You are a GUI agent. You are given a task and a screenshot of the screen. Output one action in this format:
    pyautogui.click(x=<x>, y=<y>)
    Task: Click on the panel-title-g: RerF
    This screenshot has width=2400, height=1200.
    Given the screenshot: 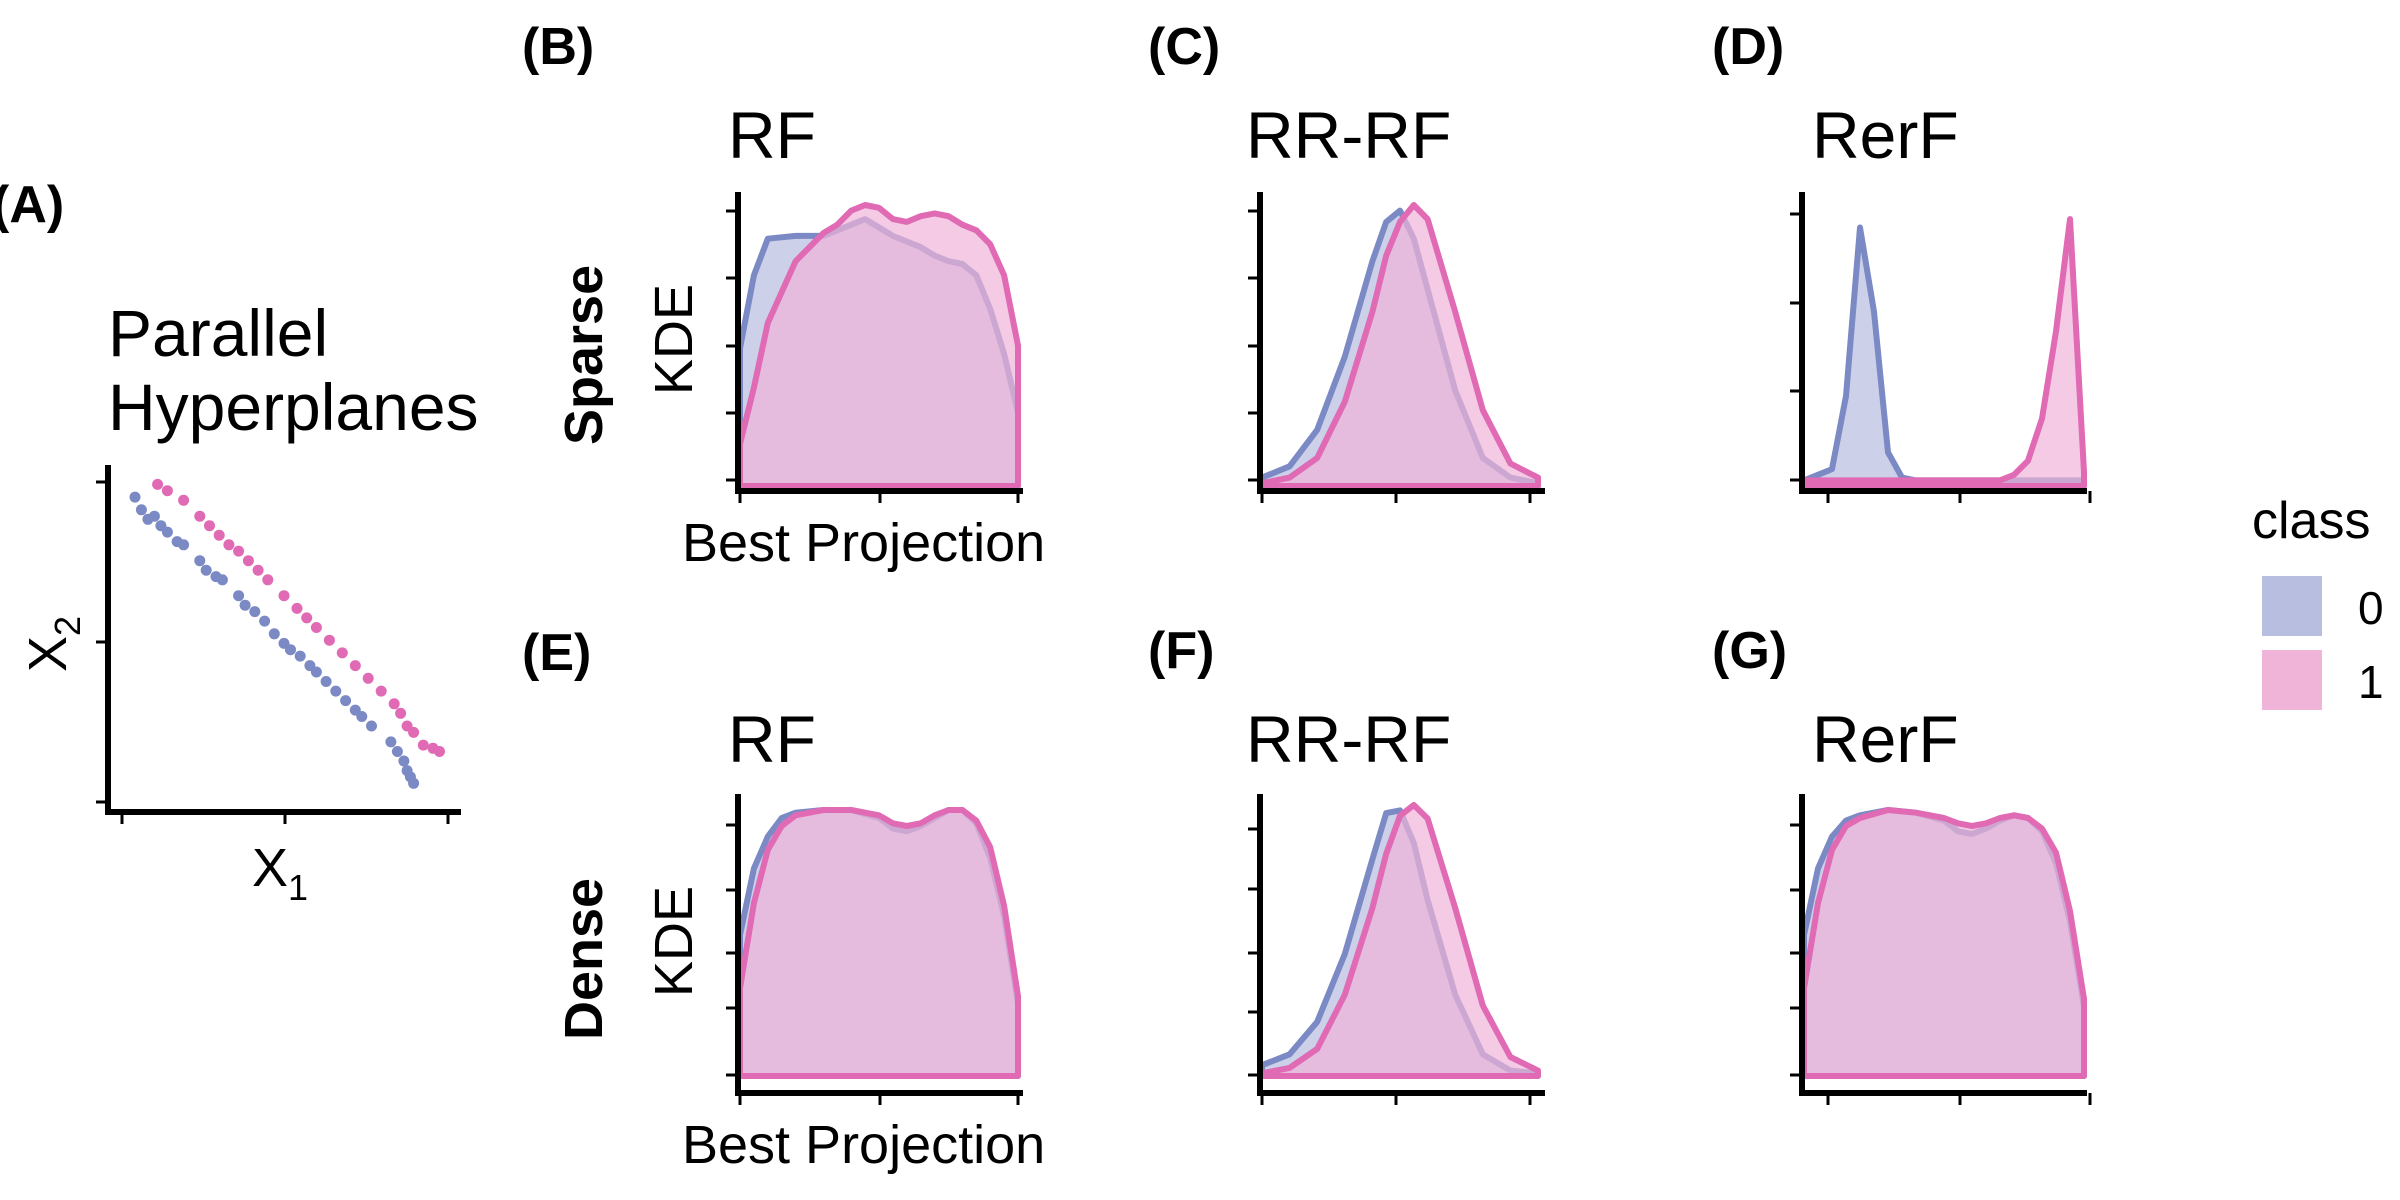 What is the action you would take?
    pyautogui.click(x=1885, y=739)
    